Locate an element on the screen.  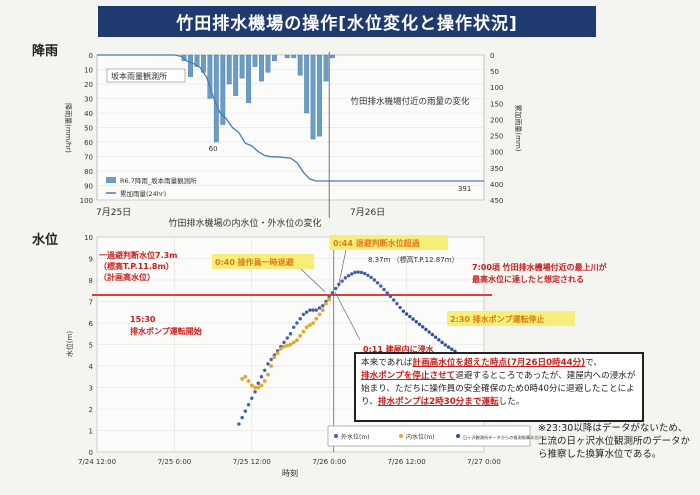
evac-exceed-label: 0:44 退避判断水位超過 is located at coordinates (377, 243).